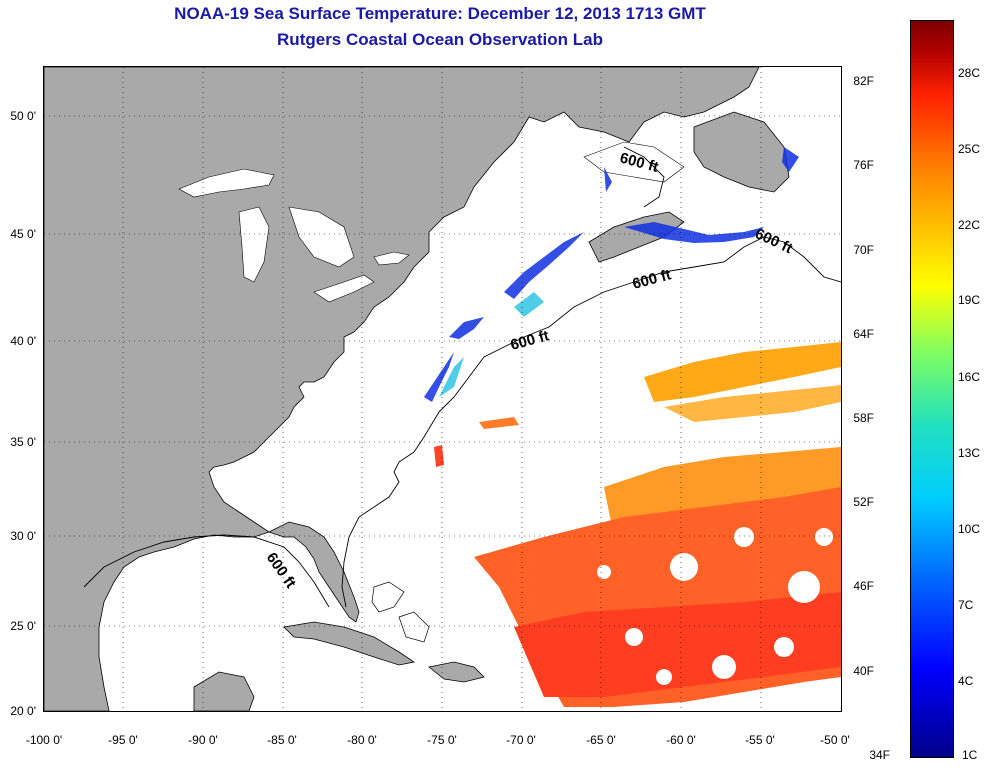  Describe the element at coordinates (863, 250) in the screenshot. I see `colorbar-f-70: 70F` at that location.